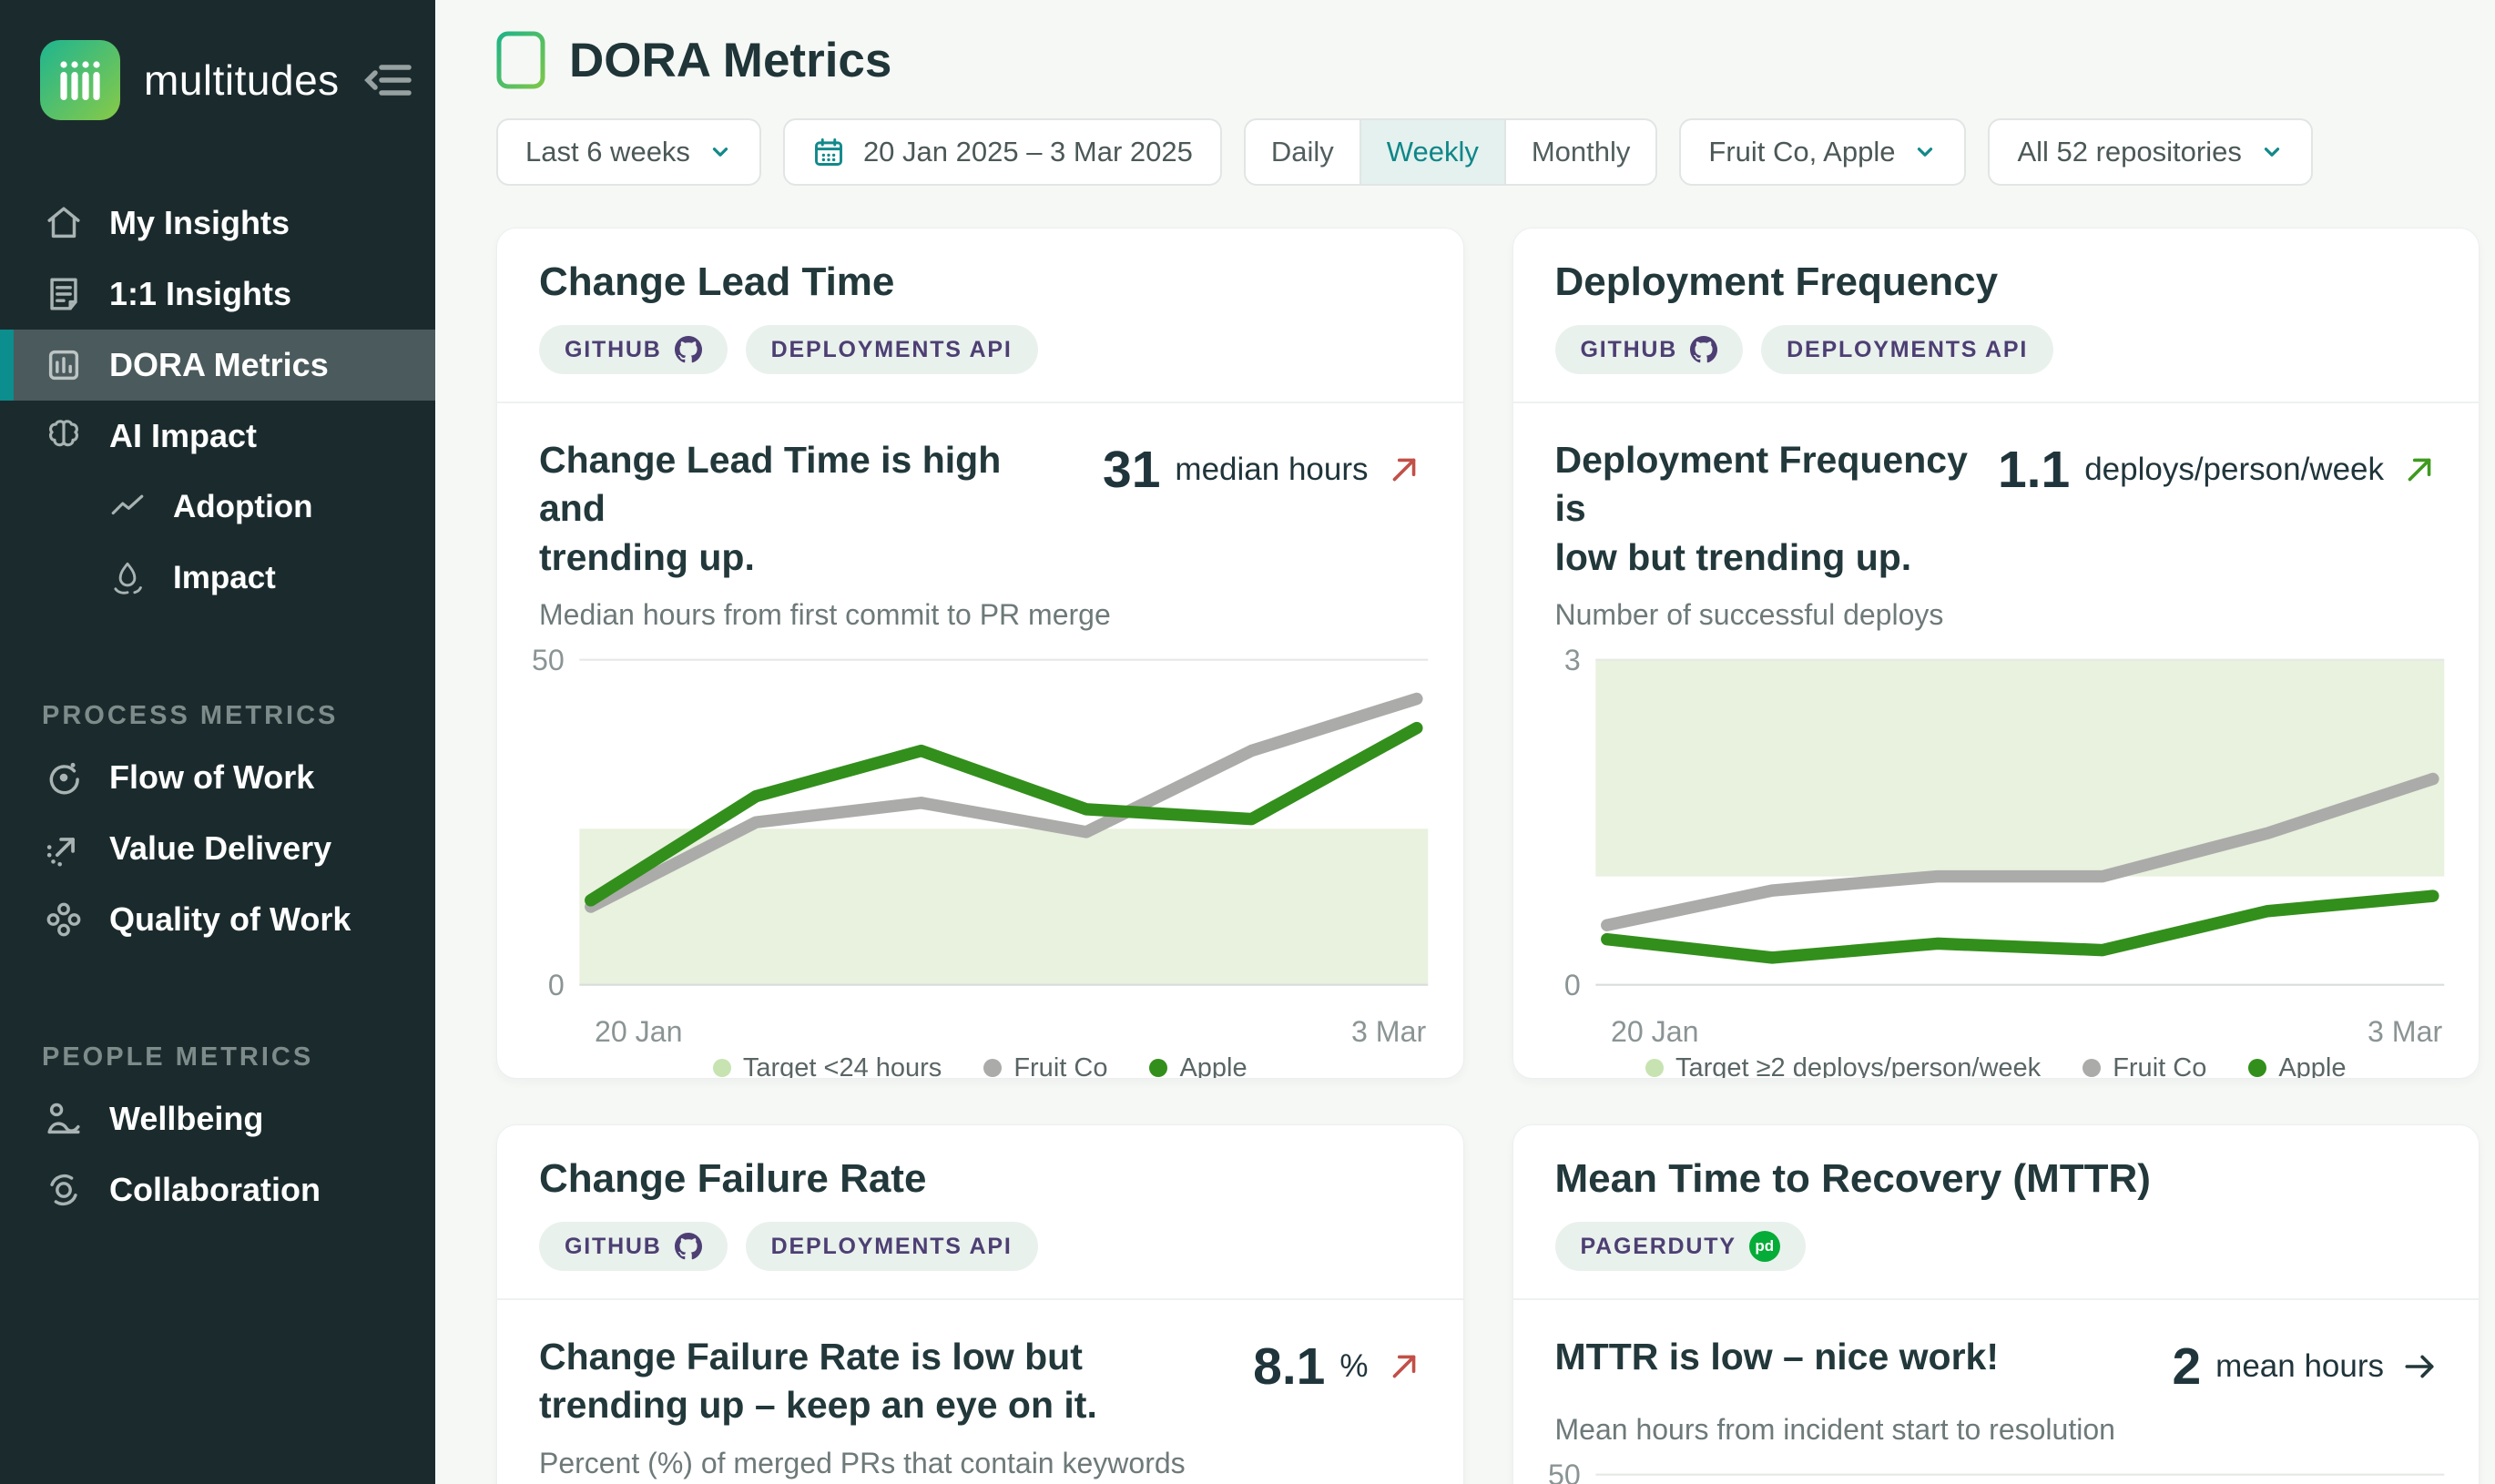  Describe the element at coordinates (80, 80) in the screenshot. I see `multitudes-logo-icon` at that location.